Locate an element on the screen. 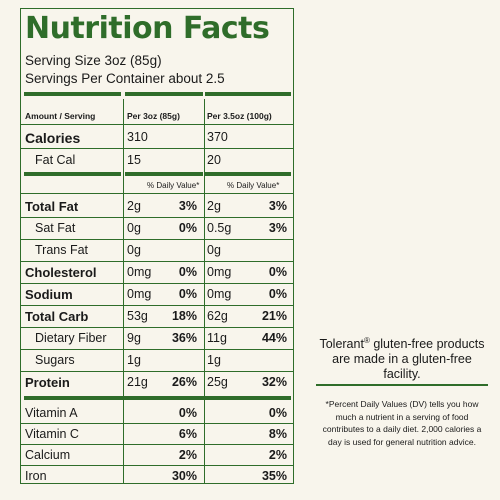 Image resolution: width=500 pixels, height=500 pixels. vitamin-row: Calcium 2% 2% is located at coordinates (157, 455).